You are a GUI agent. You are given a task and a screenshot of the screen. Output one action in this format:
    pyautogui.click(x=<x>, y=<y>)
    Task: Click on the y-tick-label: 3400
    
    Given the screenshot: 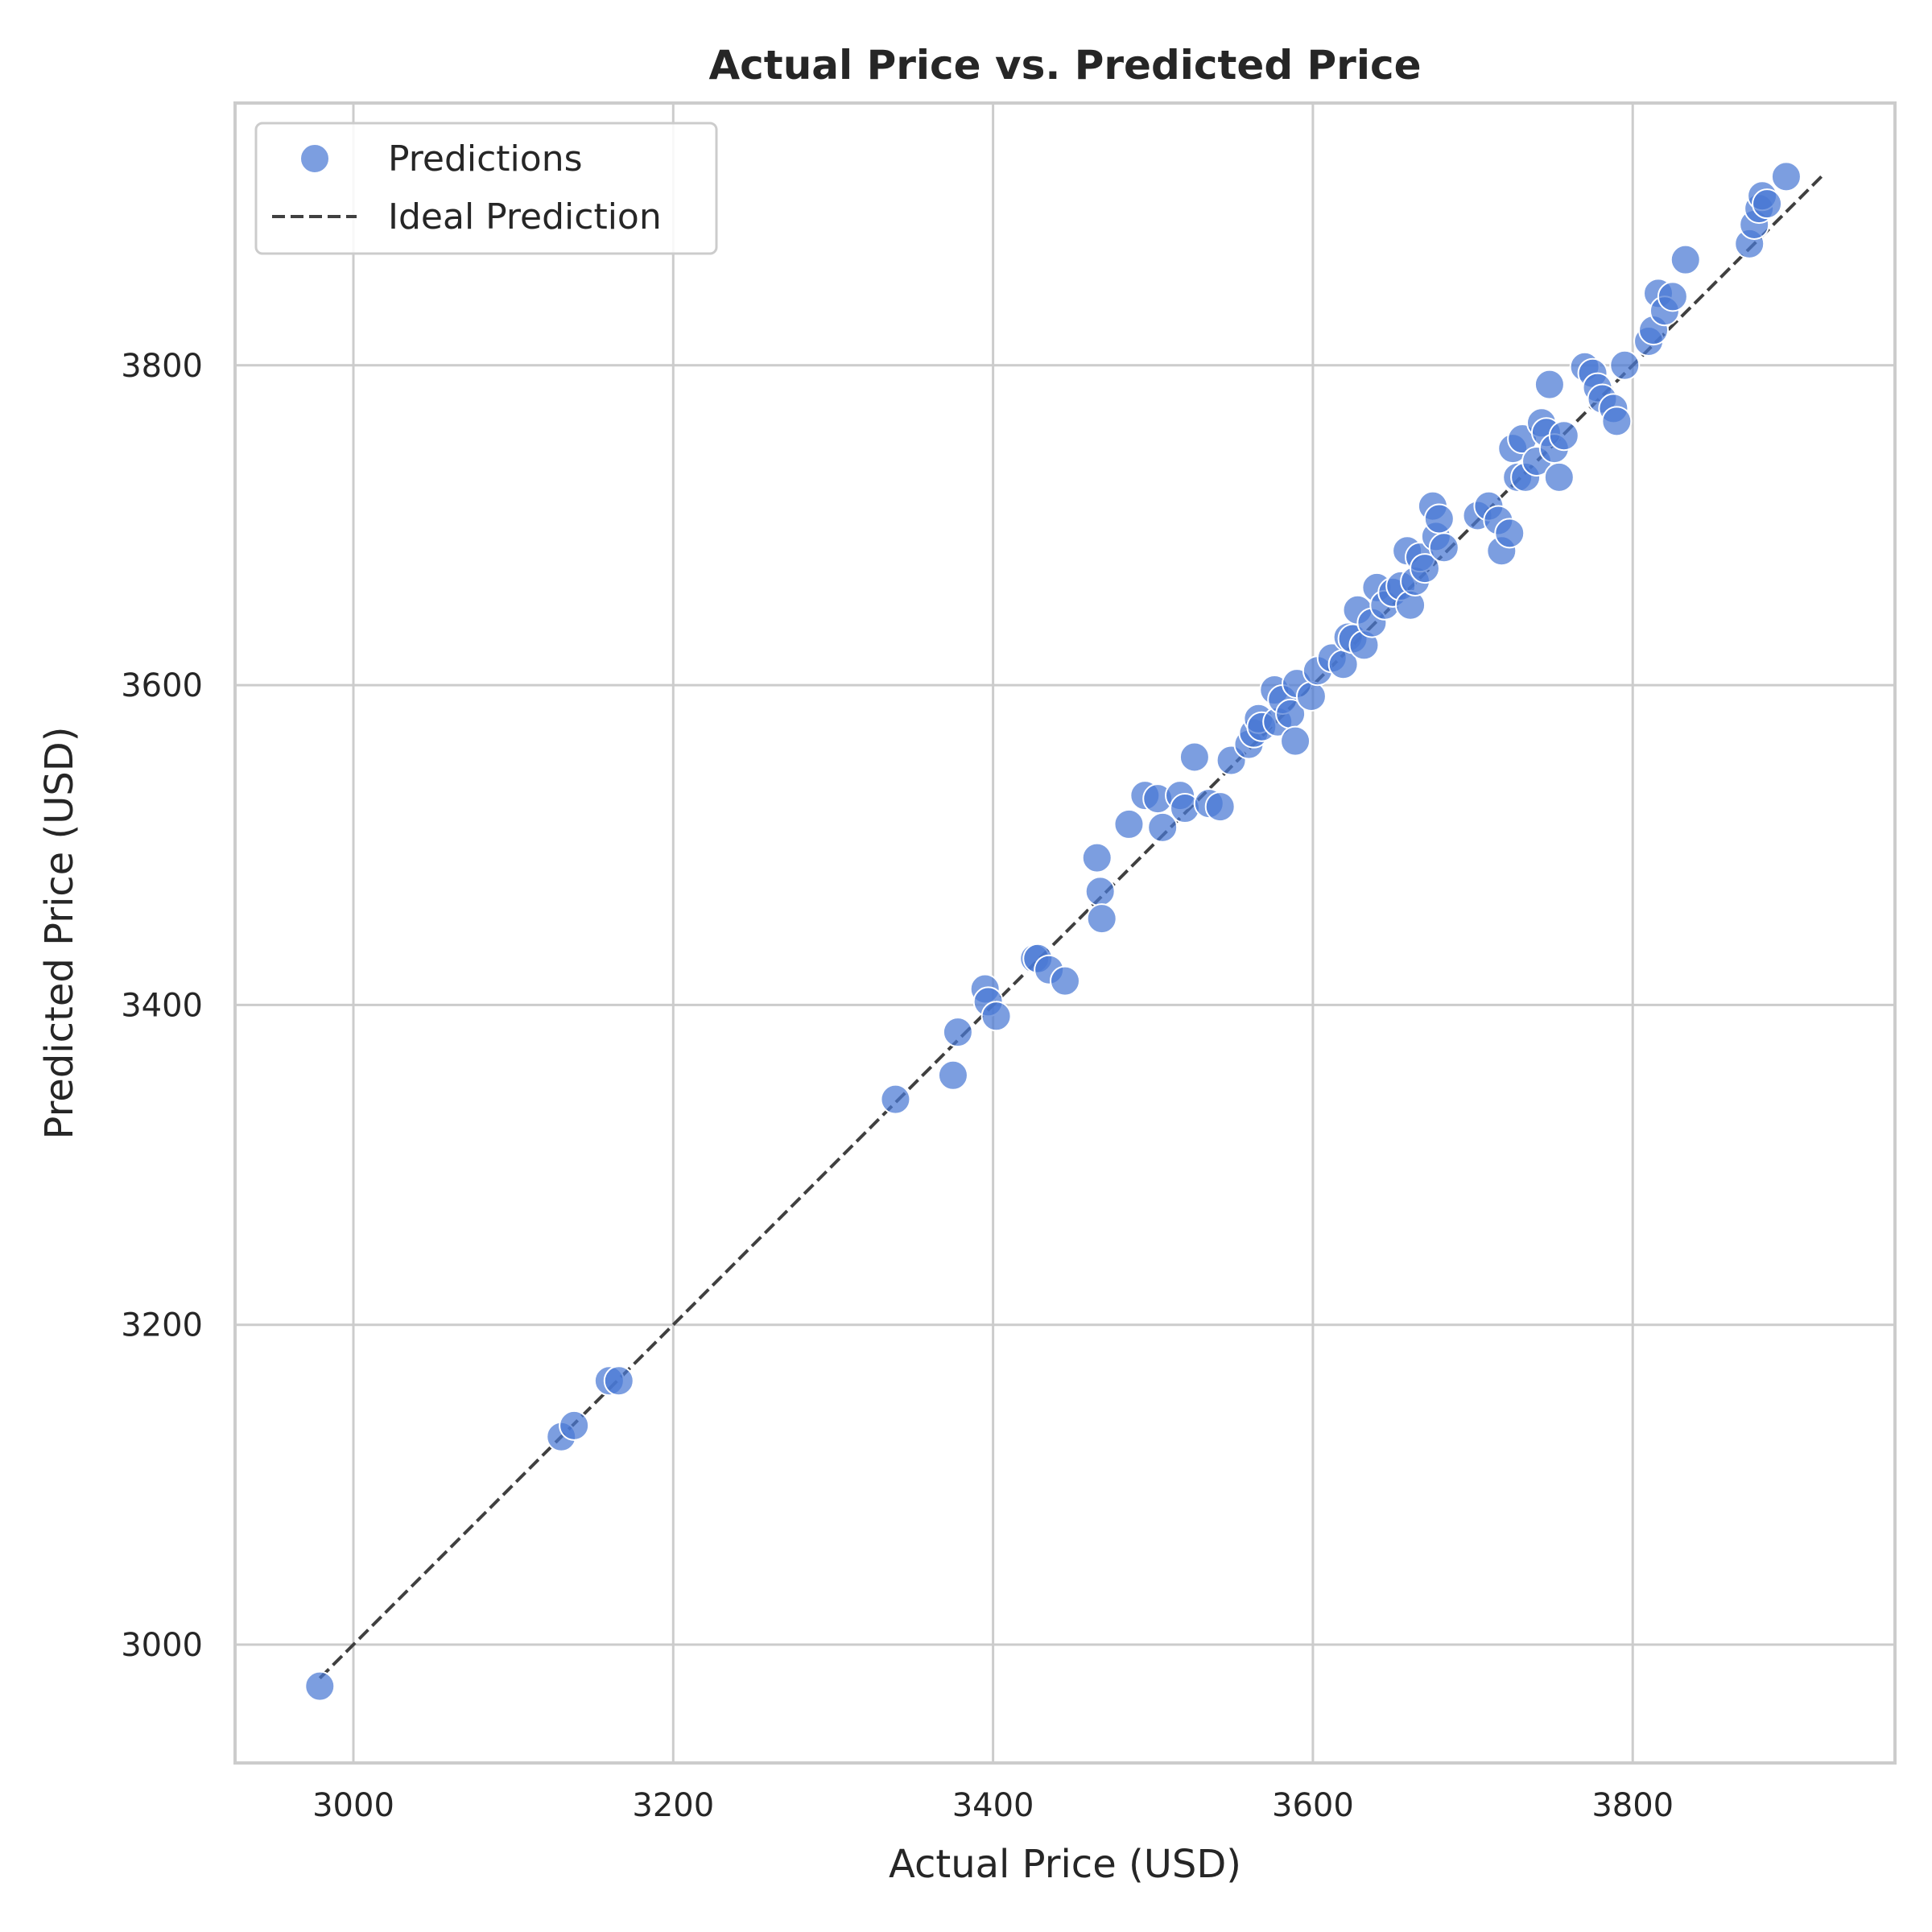 What is the action you would take?
    pyautogui.click(x=162, y=1006)
    